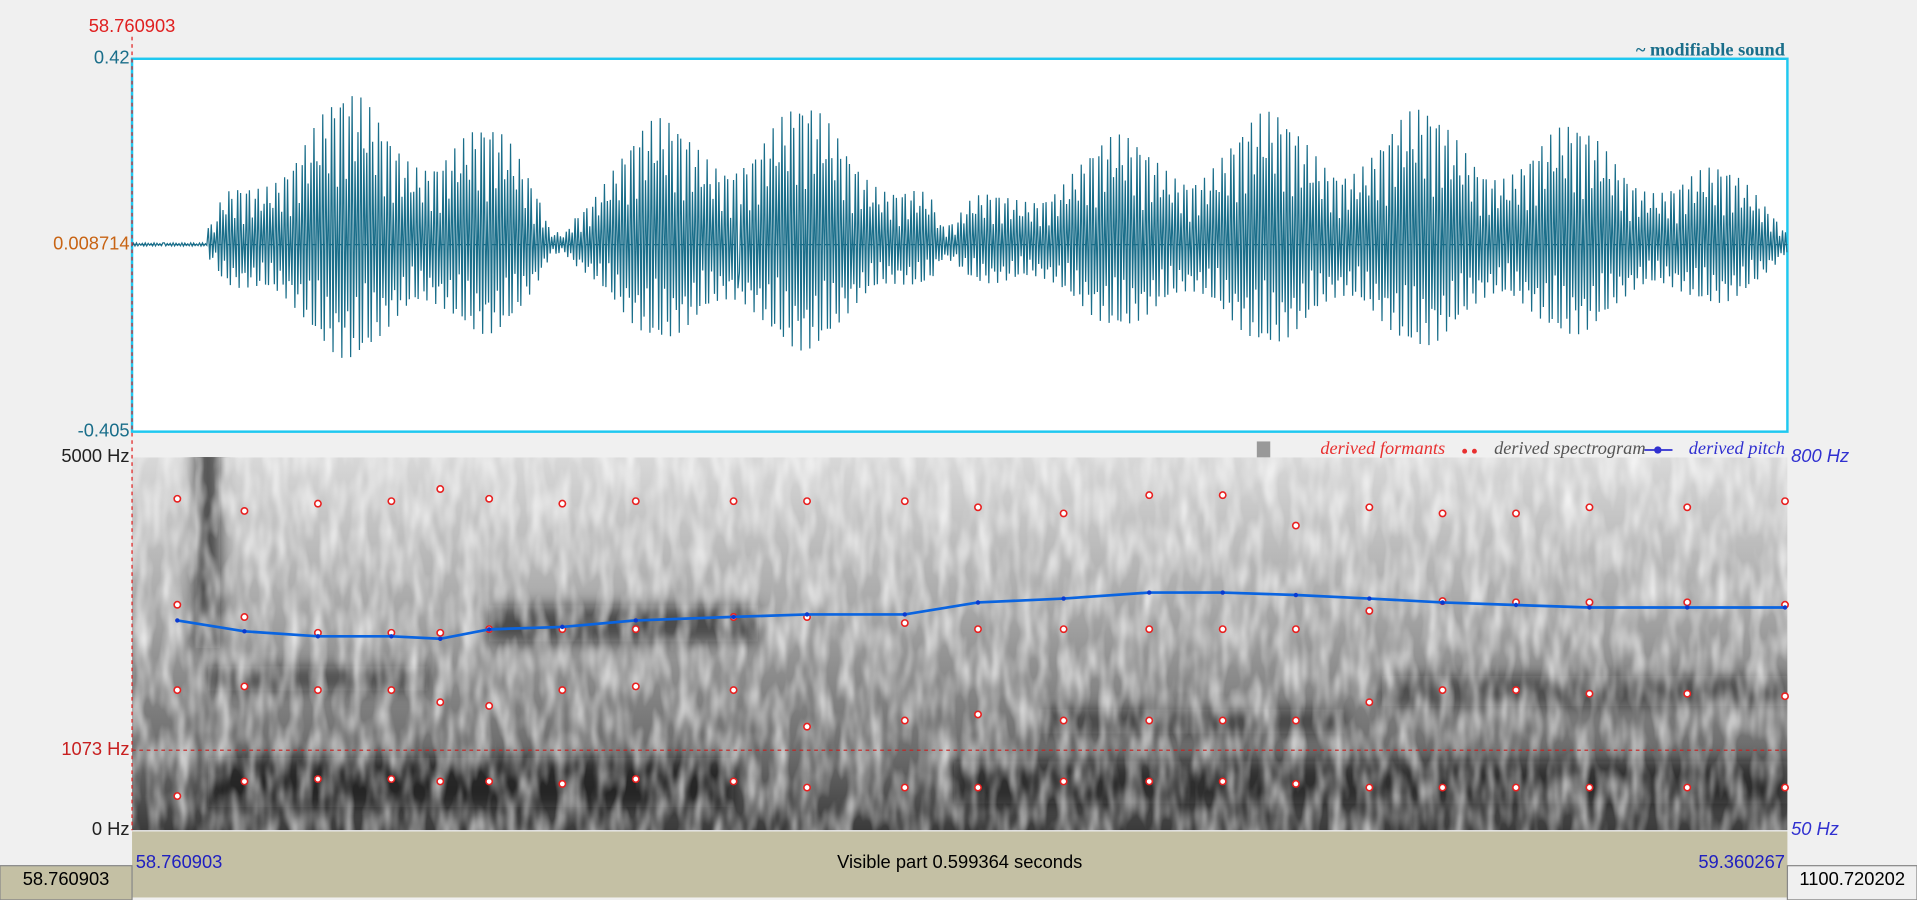  I want to click on status-right-box, so click(1851, 882).